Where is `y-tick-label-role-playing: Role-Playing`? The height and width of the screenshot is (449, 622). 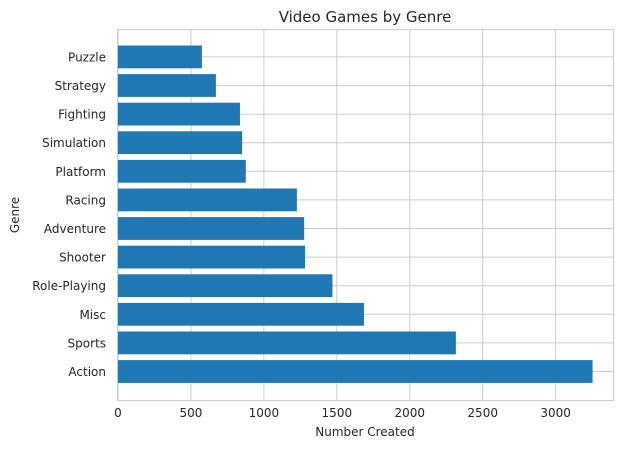
y-tick-label-role-playing: Role-Playing is located at coordinates (69, 286).